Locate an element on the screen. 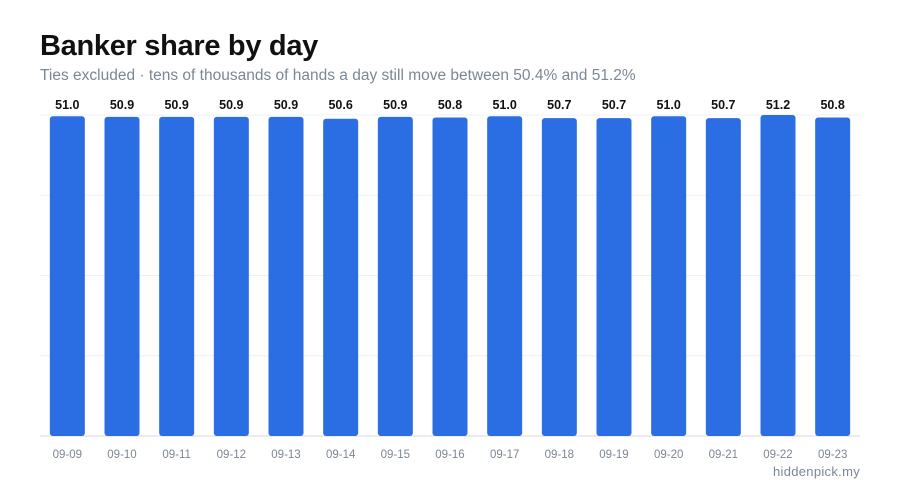 The image size is (900, 500). chart-title: Banker share by day is located at coordinates (179, 46).